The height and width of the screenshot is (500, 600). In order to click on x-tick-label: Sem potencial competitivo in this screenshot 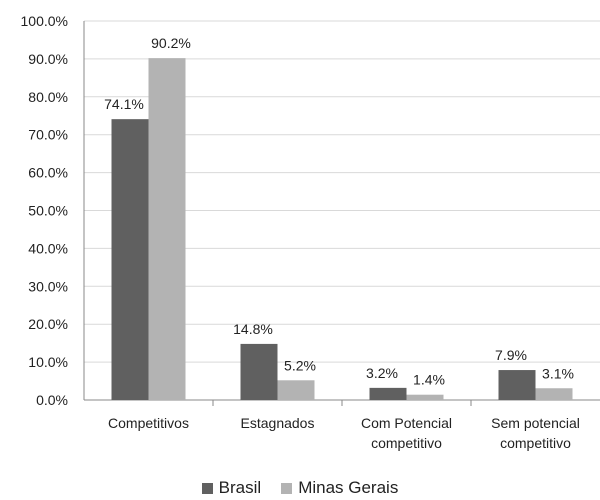, I will do `click(535, 433)`.